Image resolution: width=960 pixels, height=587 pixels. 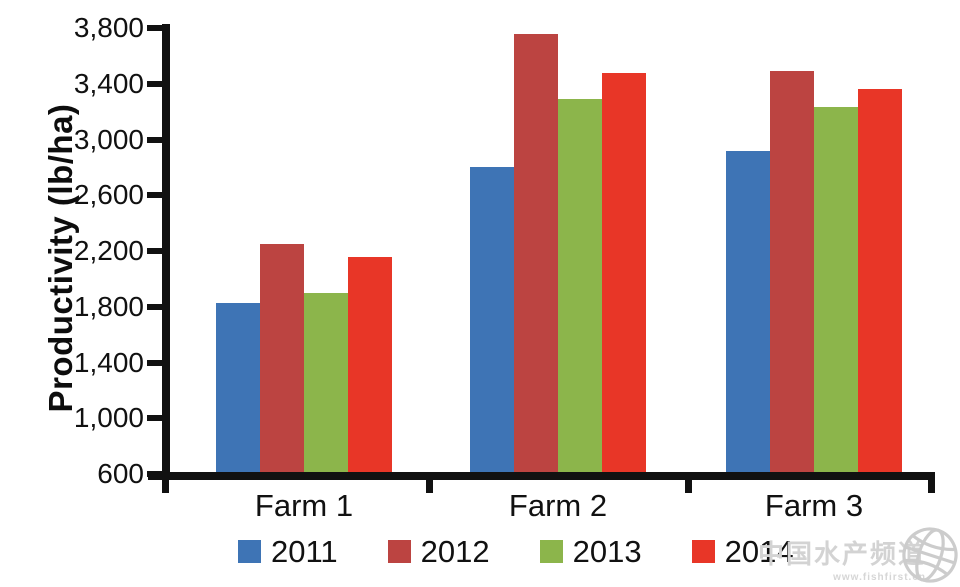 What do you see at coordinates (541, 476) in the screenshot?
I see `x-axis-line` at bounding box center [541, 476].